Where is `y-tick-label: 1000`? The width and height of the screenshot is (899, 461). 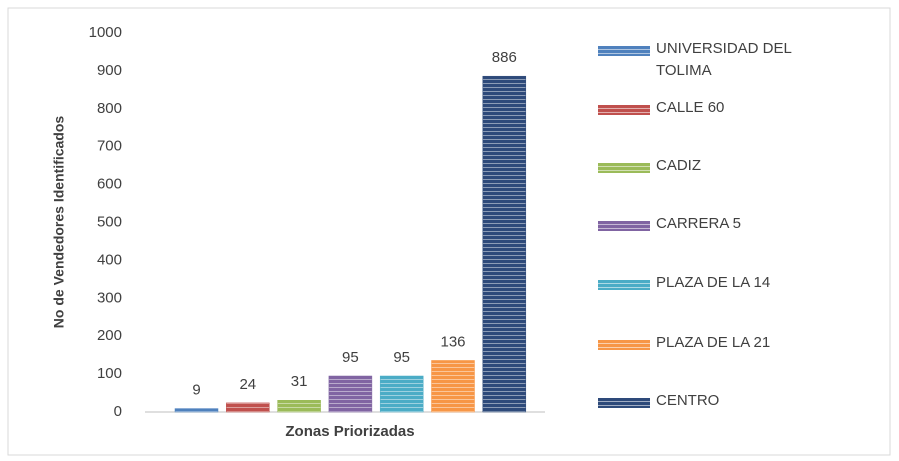 y-tick-label: 1000 is located at coordinates (105, 32).